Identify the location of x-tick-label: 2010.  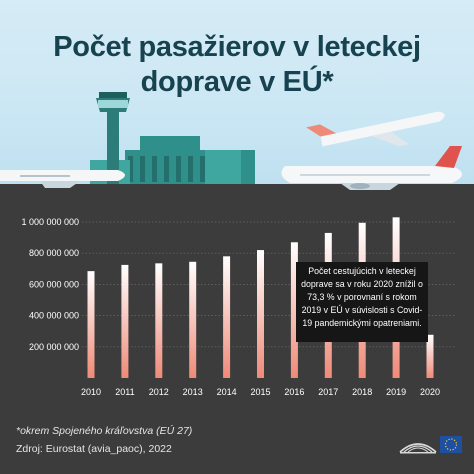
(91, 392).